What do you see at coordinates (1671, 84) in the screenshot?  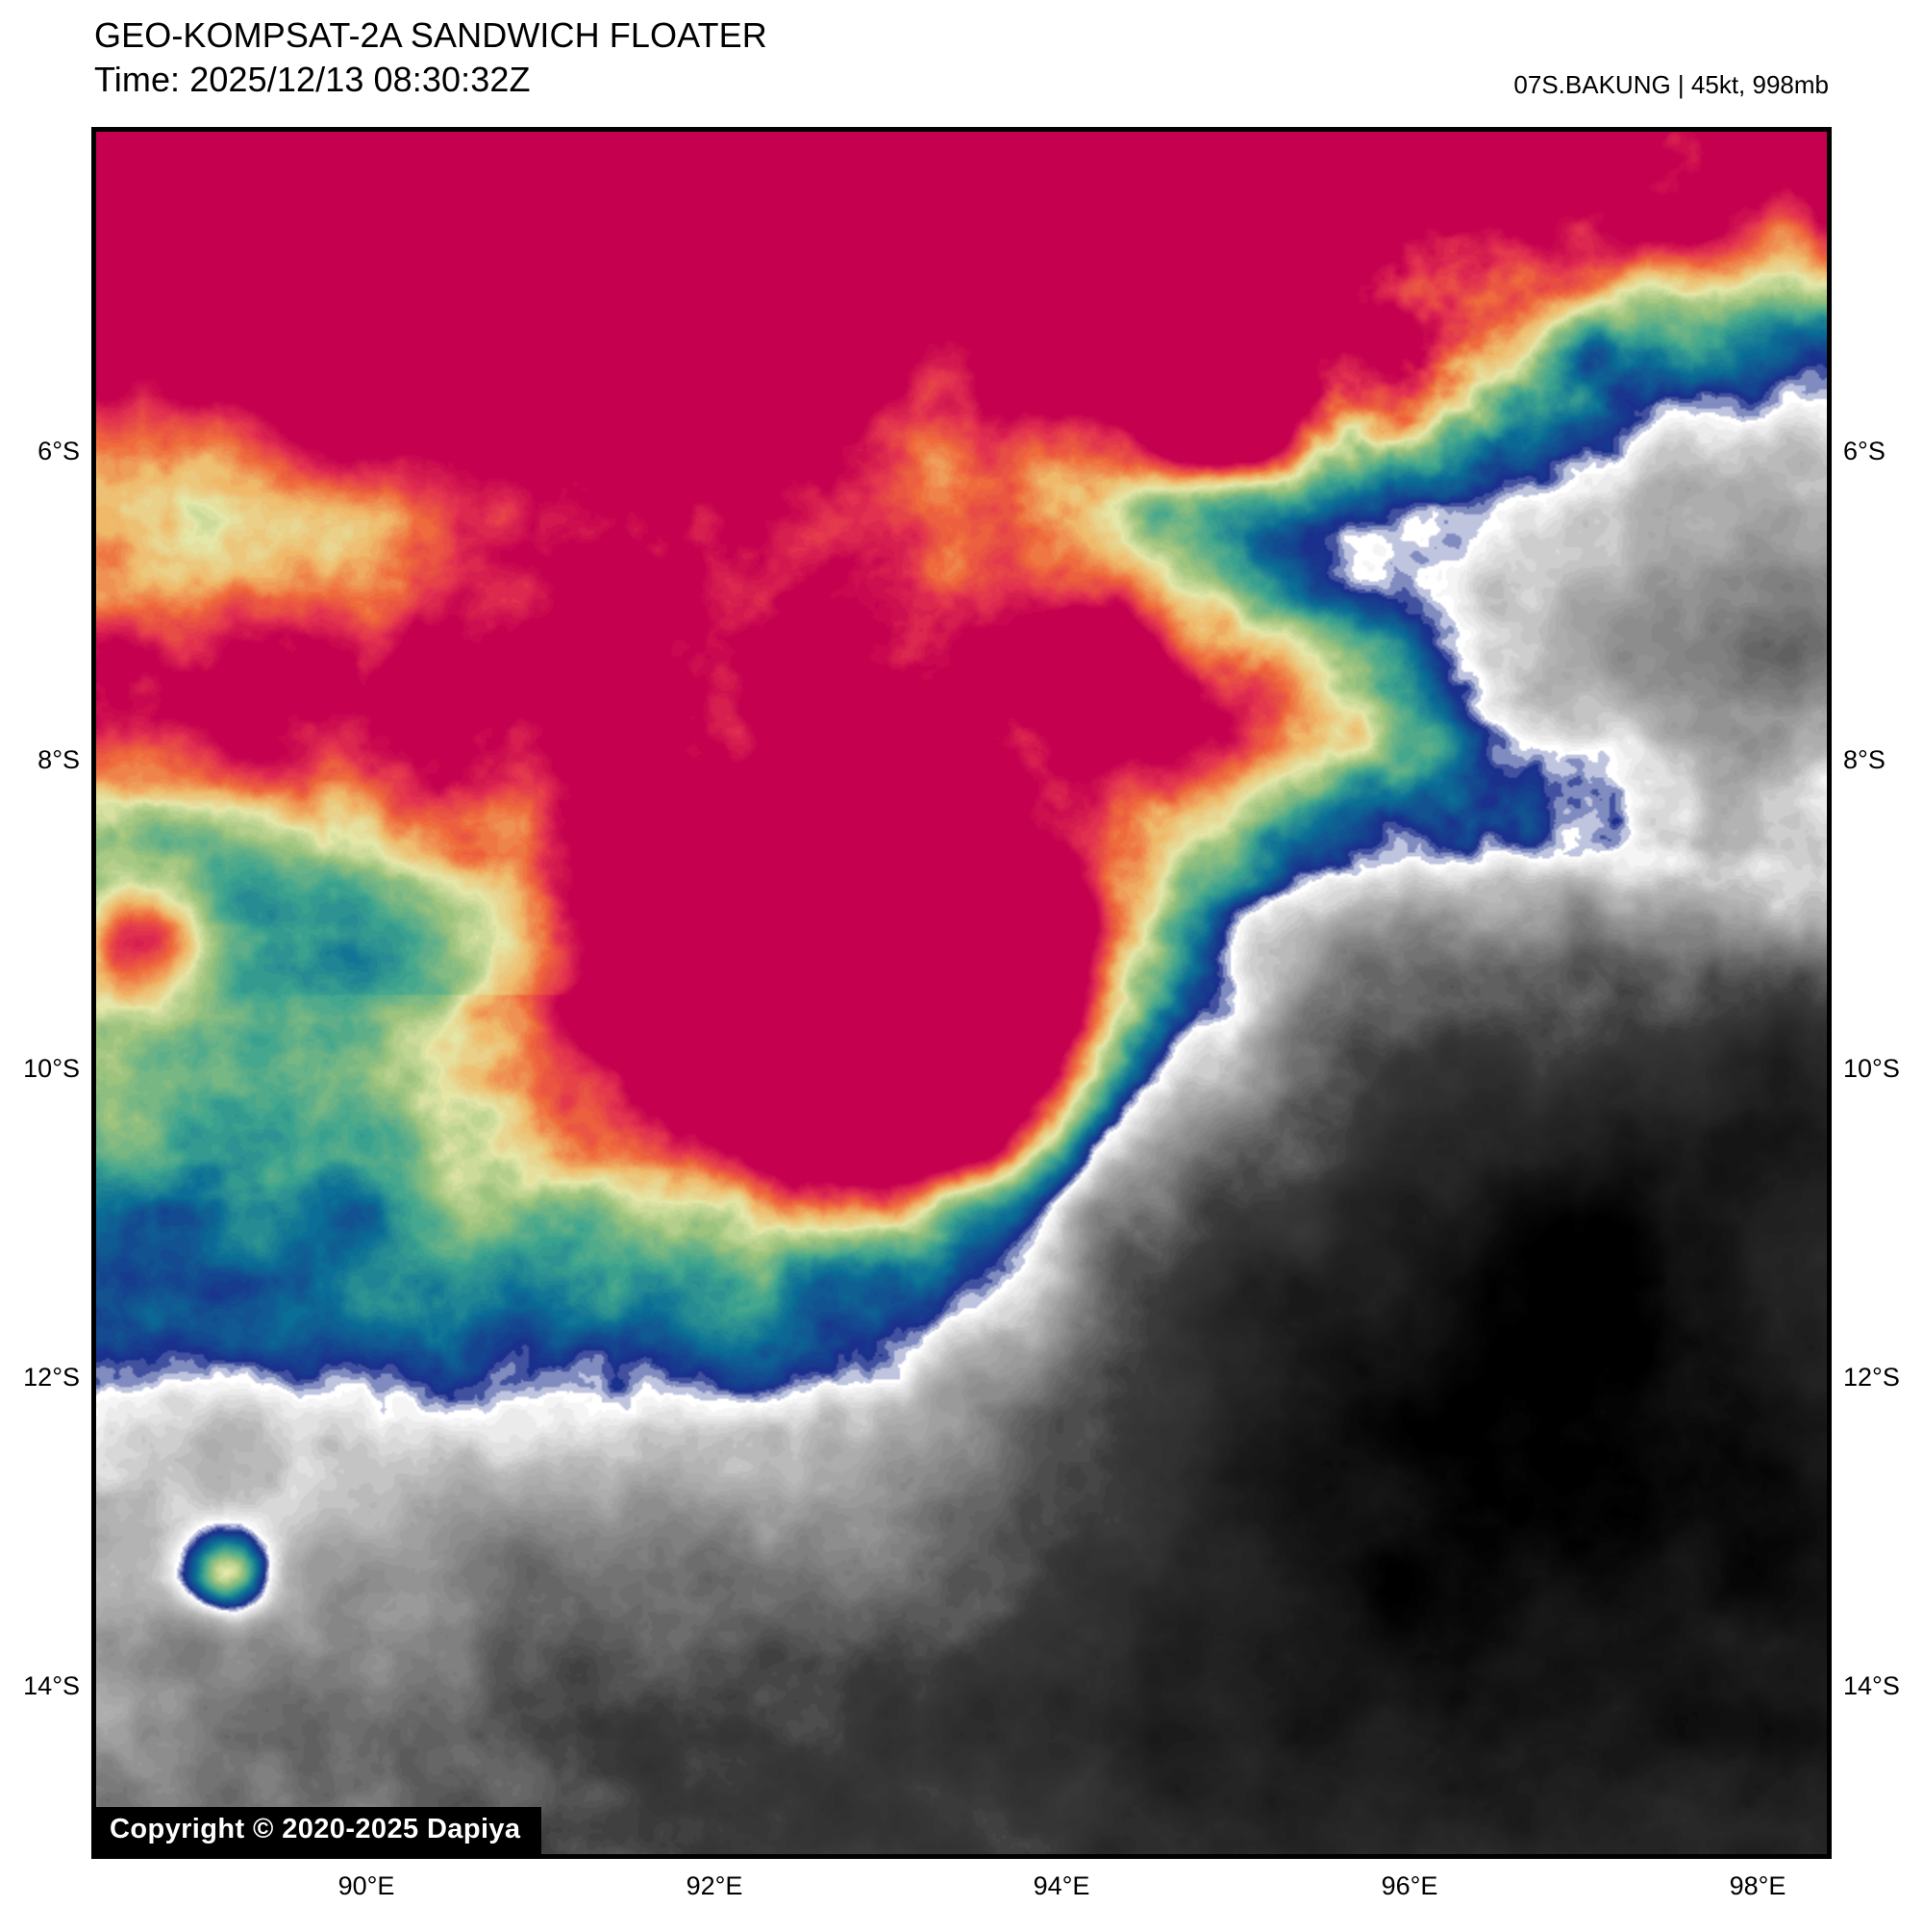 I see `storm-info-label: 07S.BAKUNG | 45kt, 998mb` at bounding box center [1671, 84].